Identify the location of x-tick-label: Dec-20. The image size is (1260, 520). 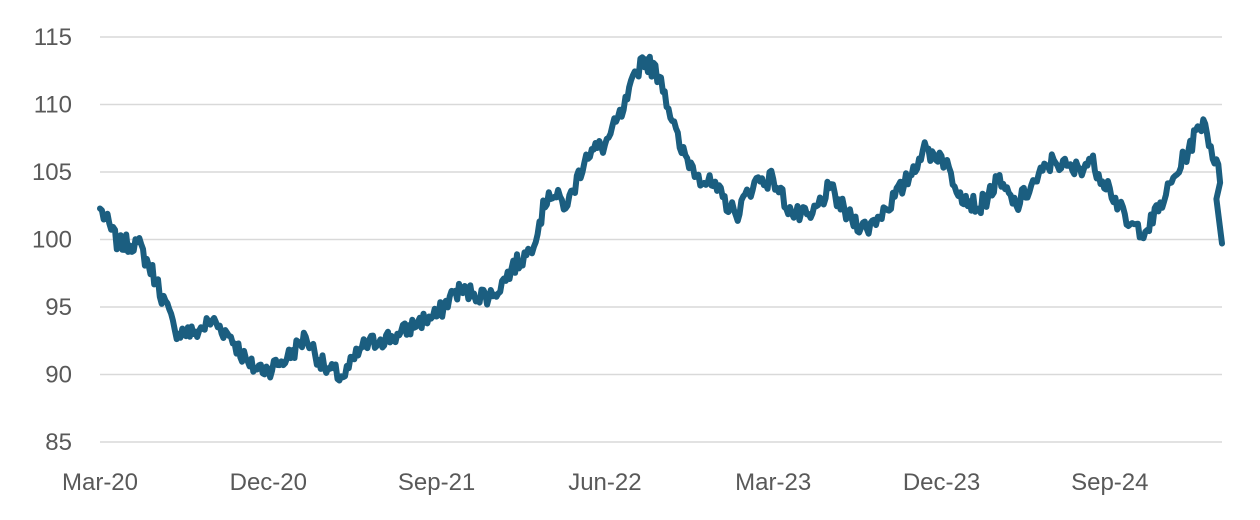
(268, 482).